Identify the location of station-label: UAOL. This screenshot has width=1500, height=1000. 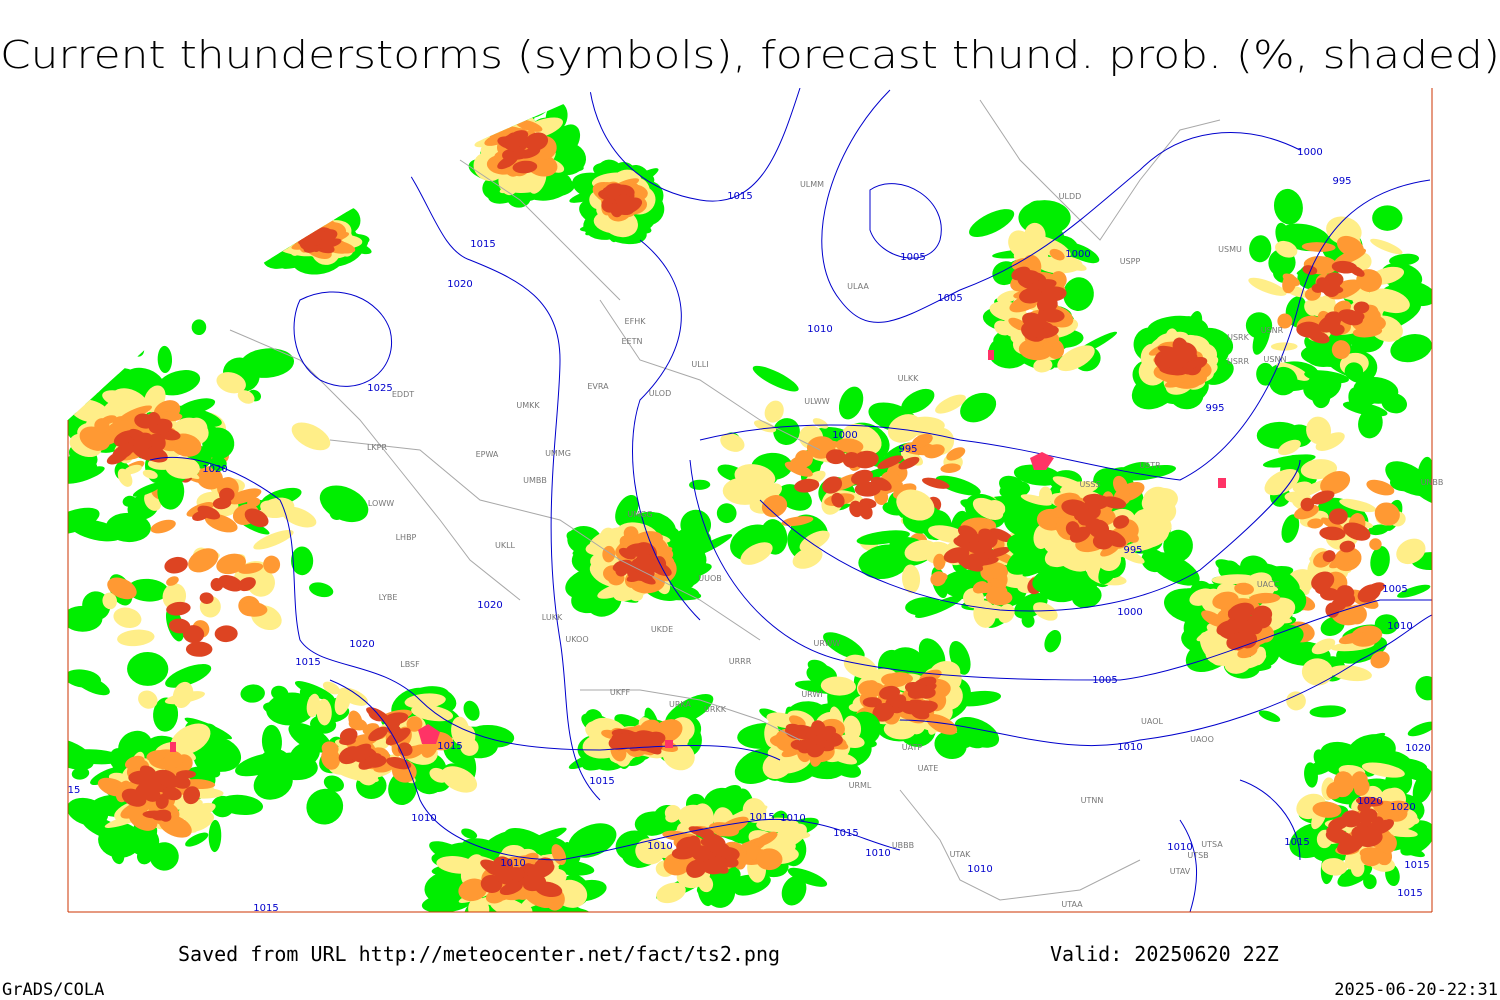
(1152, 721).